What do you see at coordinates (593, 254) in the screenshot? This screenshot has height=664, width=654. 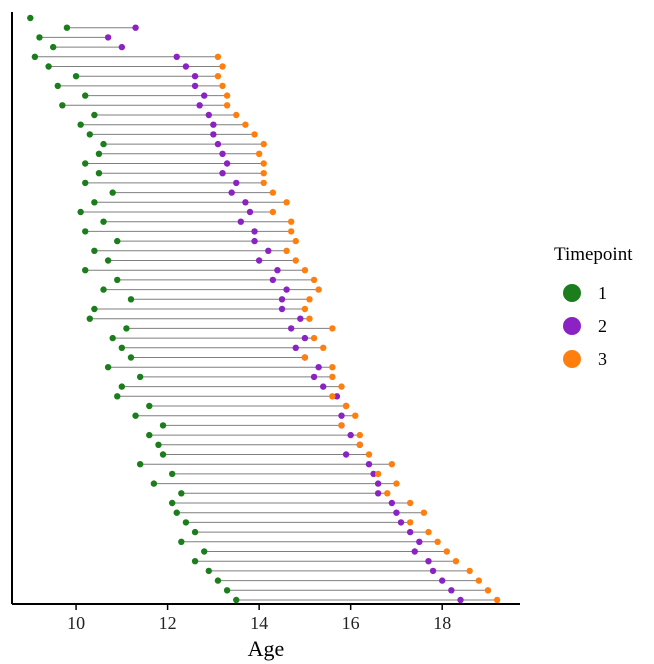 I see `legend-title: Timepoint` at bounding box center [593, 254].